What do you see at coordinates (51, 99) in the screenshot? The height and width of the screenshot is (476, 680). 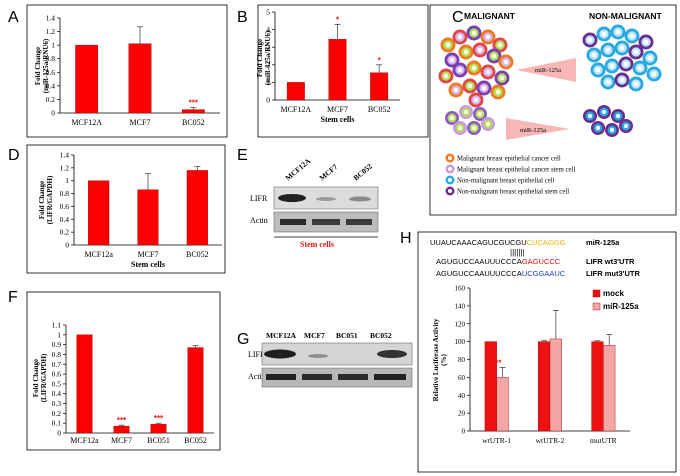 I see `y-tick-label: 0.2` at bounding box center [51, 99].